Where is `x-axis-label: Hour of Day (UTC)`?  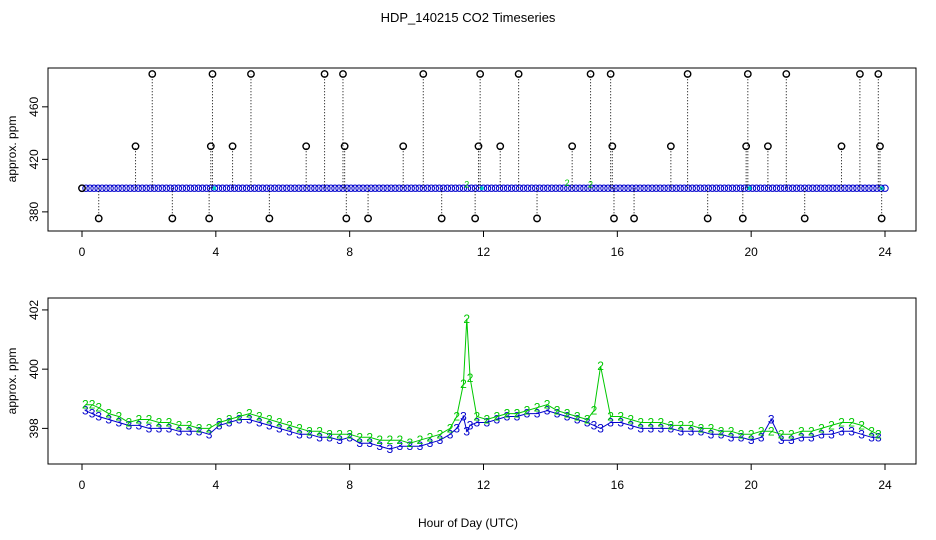
x-axis-label: Hour of Day (UTC) is located at coordinates (468, 523).